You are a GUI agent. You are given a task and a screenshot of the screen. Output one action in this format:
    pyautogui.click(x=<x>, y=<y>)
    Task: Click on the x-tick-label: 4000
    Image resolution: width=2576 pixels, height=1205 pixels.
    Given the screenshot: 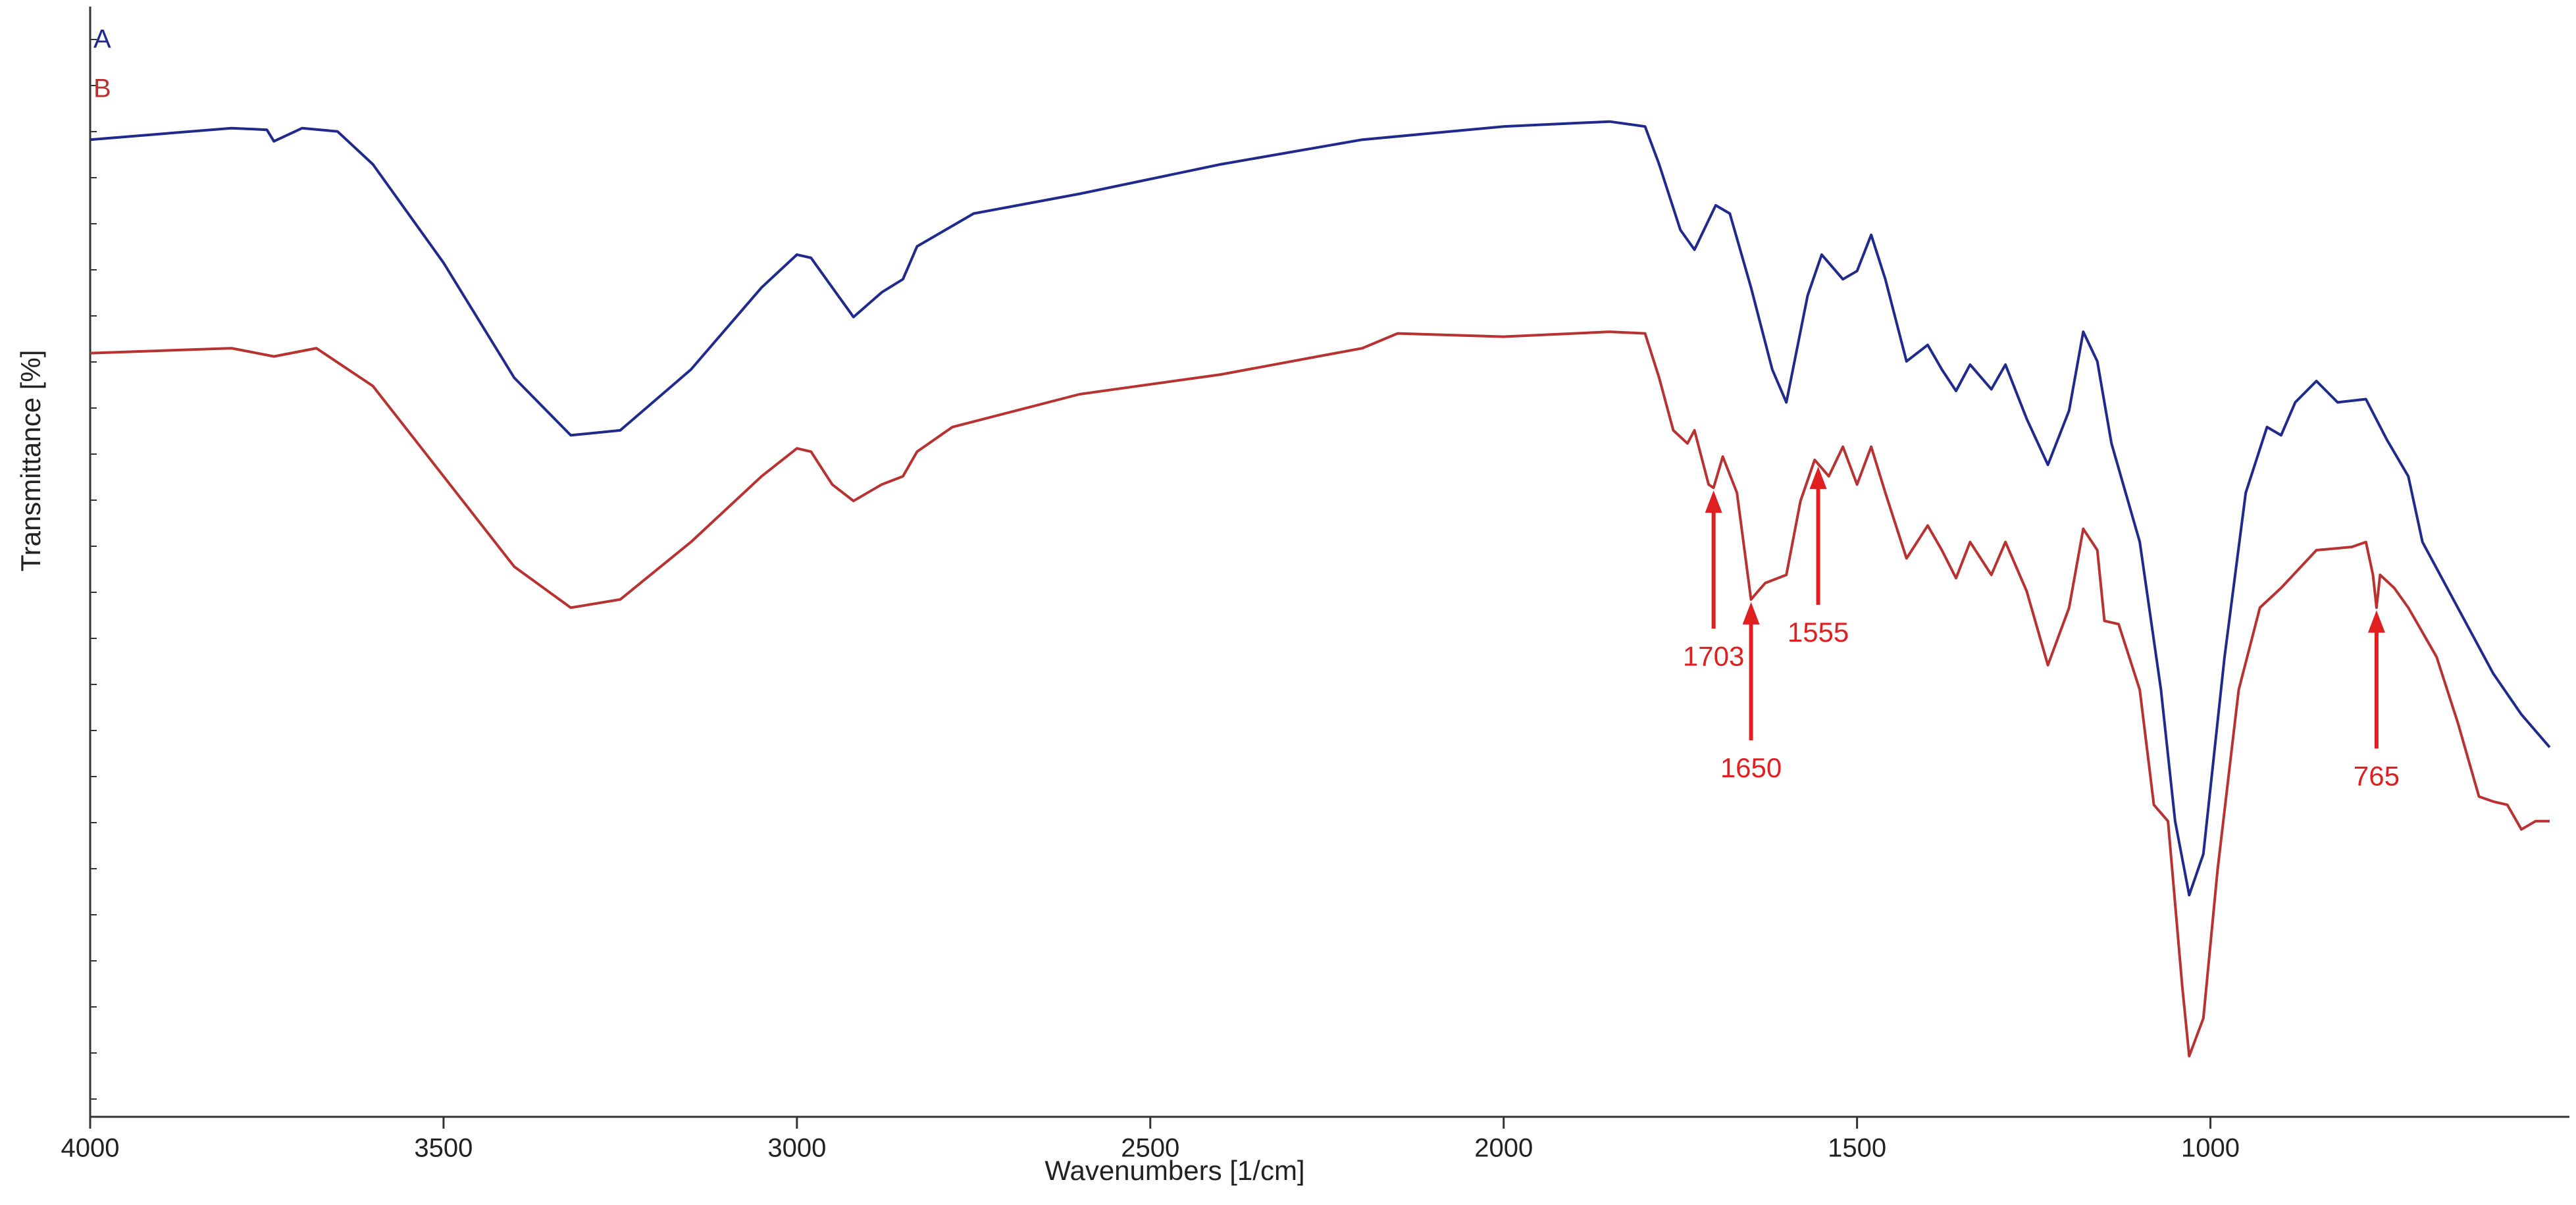 What is the action you would take?
    pyautogui.click(x=90, y=1148)
    